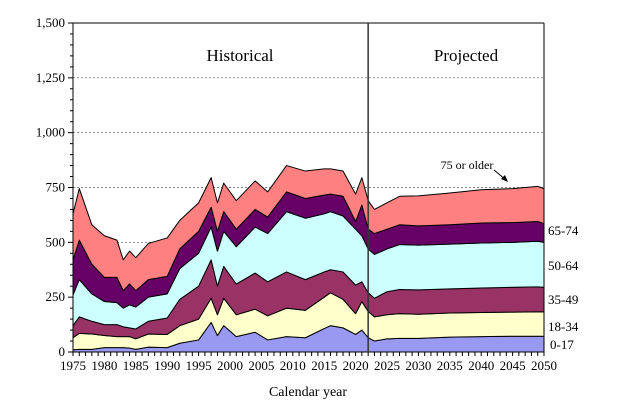  What do you see at coordinates (50, 132) in the screenshot?
I see `y-tick-label: 1,000` at bounding box center [50, 132].